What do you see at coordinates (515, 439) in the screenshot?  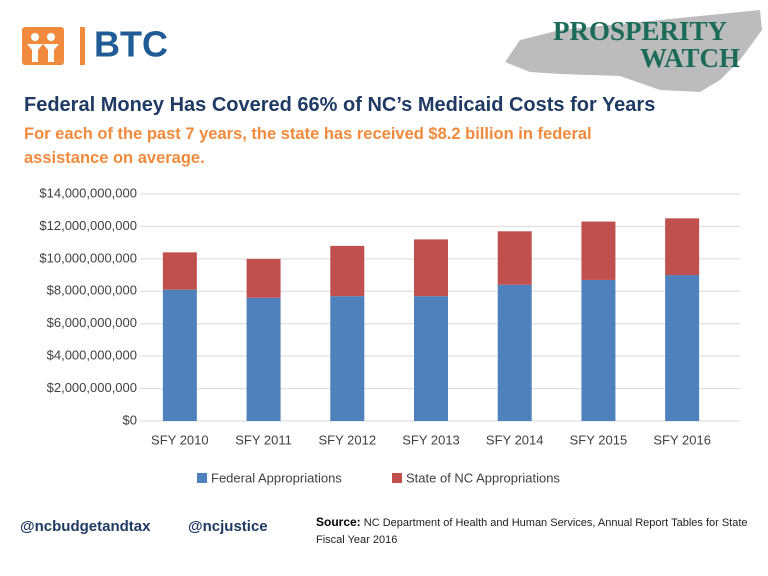 I see `x-tick-label: SFY 2014` at bounding box center [515, 439].